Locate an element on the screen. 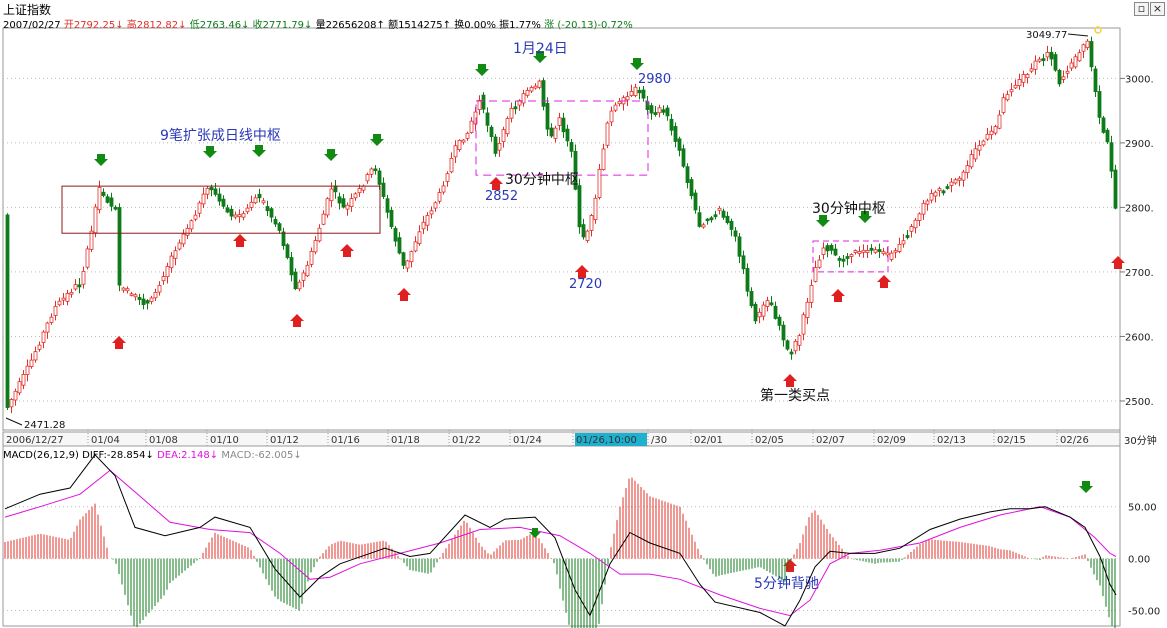 This screenshot has width=1167, height=628. extreme-value-label: 2852 is located at coordinates (501, 196).